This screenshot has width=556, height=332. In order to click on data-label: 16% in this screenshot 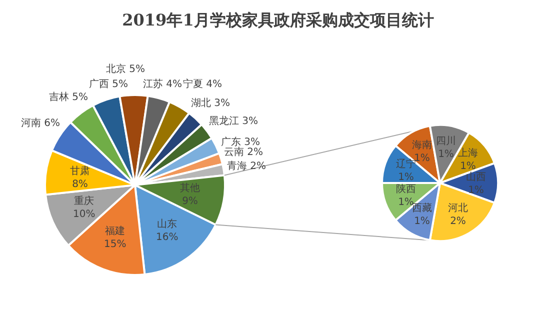, I will do `click(167, 237)`.